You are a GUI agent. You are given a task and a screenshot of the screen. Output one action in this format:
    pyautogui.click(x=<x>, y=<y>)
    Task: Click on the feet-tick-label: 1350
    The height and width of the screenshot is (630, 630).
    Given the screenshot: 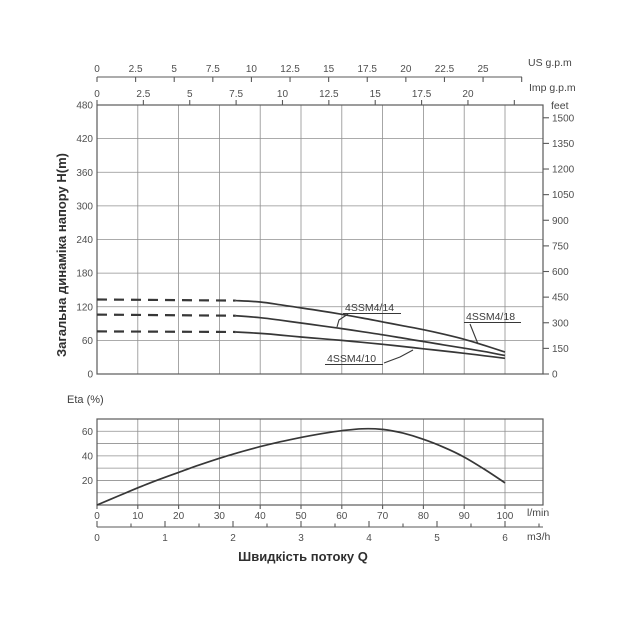 What is the action you would take?
    pyautogui.click(x=563, y=144)
    